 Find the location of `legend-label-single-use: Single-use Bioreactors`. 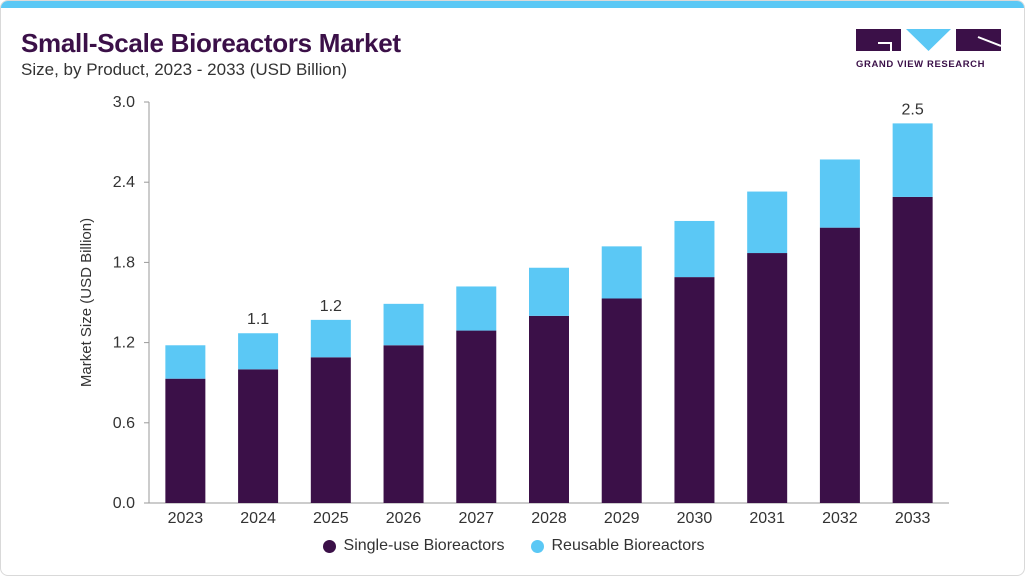

legend-label-single-use: Single-use Bioreactors is located at coordinates (424, 545).